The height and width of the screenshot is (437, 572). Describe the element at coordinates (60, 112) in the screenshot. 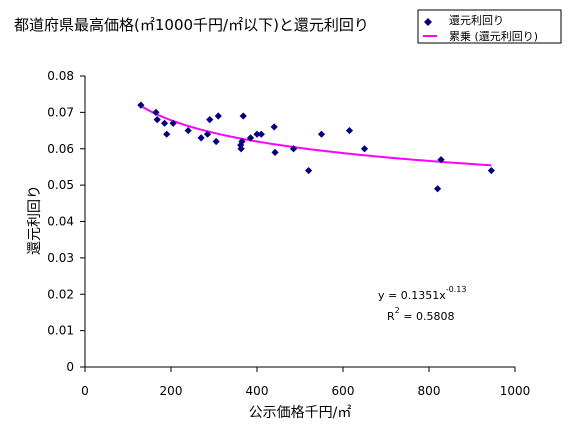

I see `y-tick-label: 0.07` at that location.